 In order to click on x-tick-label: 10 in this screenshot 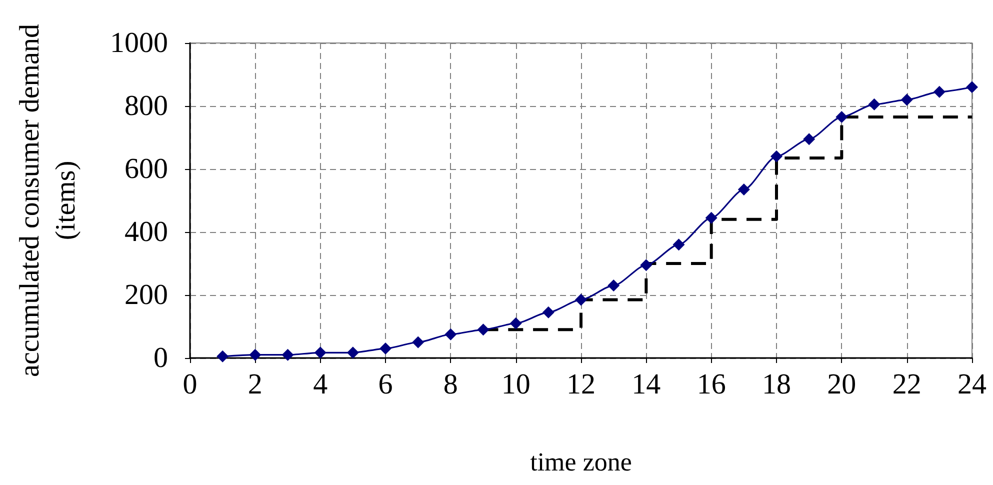, I will do `click(515, 384)`.